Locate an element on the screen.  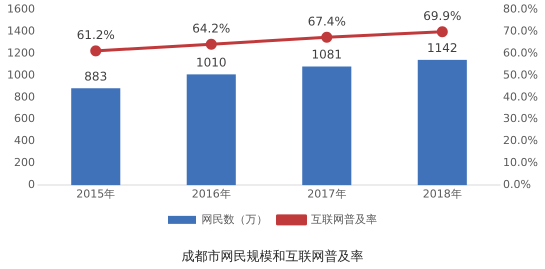
legend-label: 网民数（万） is located at coordinates (235, 219).